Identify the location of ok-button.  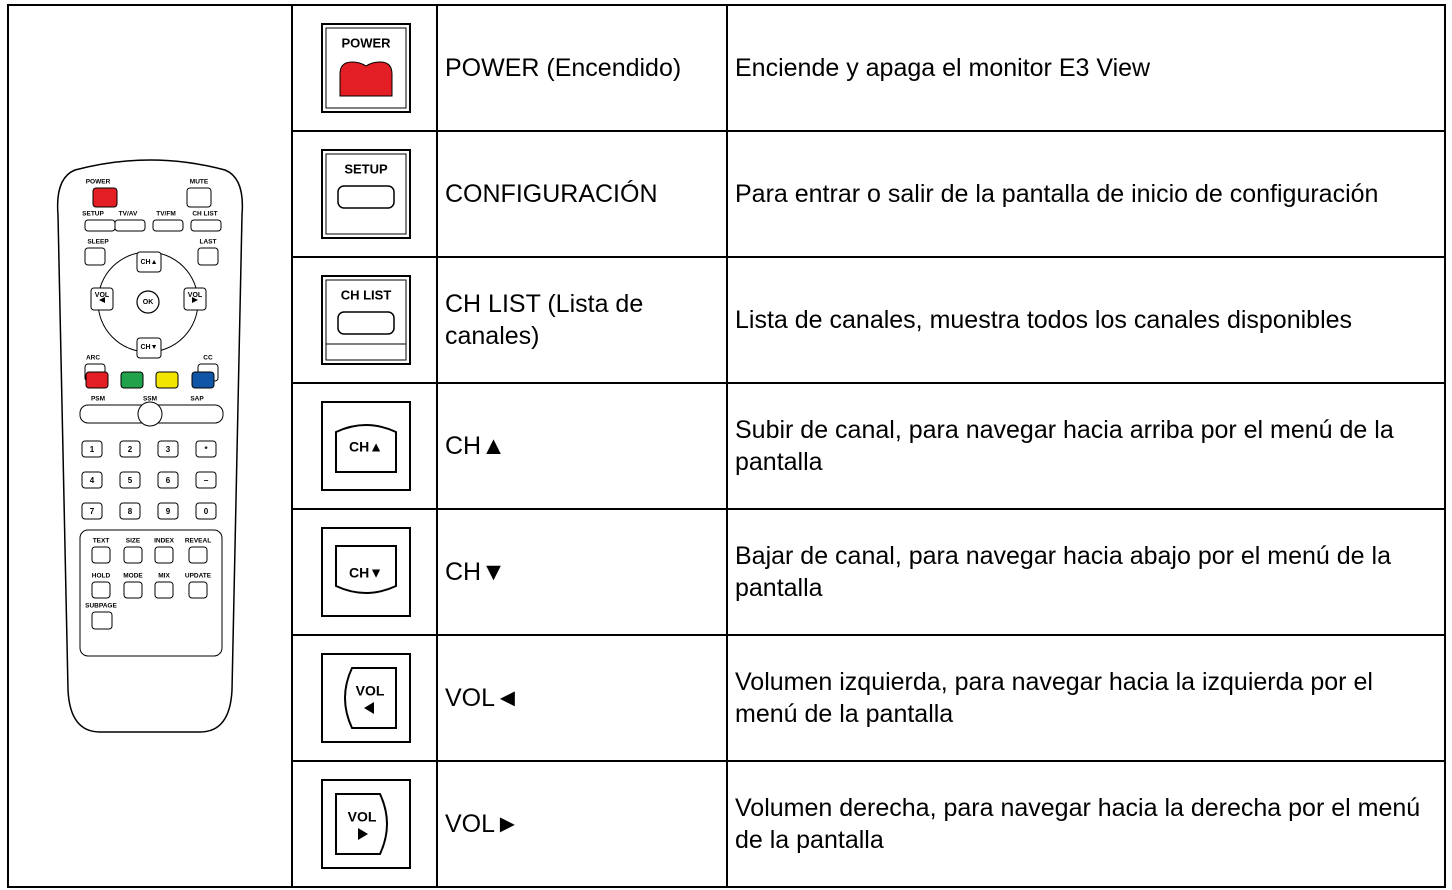
(148, 302).